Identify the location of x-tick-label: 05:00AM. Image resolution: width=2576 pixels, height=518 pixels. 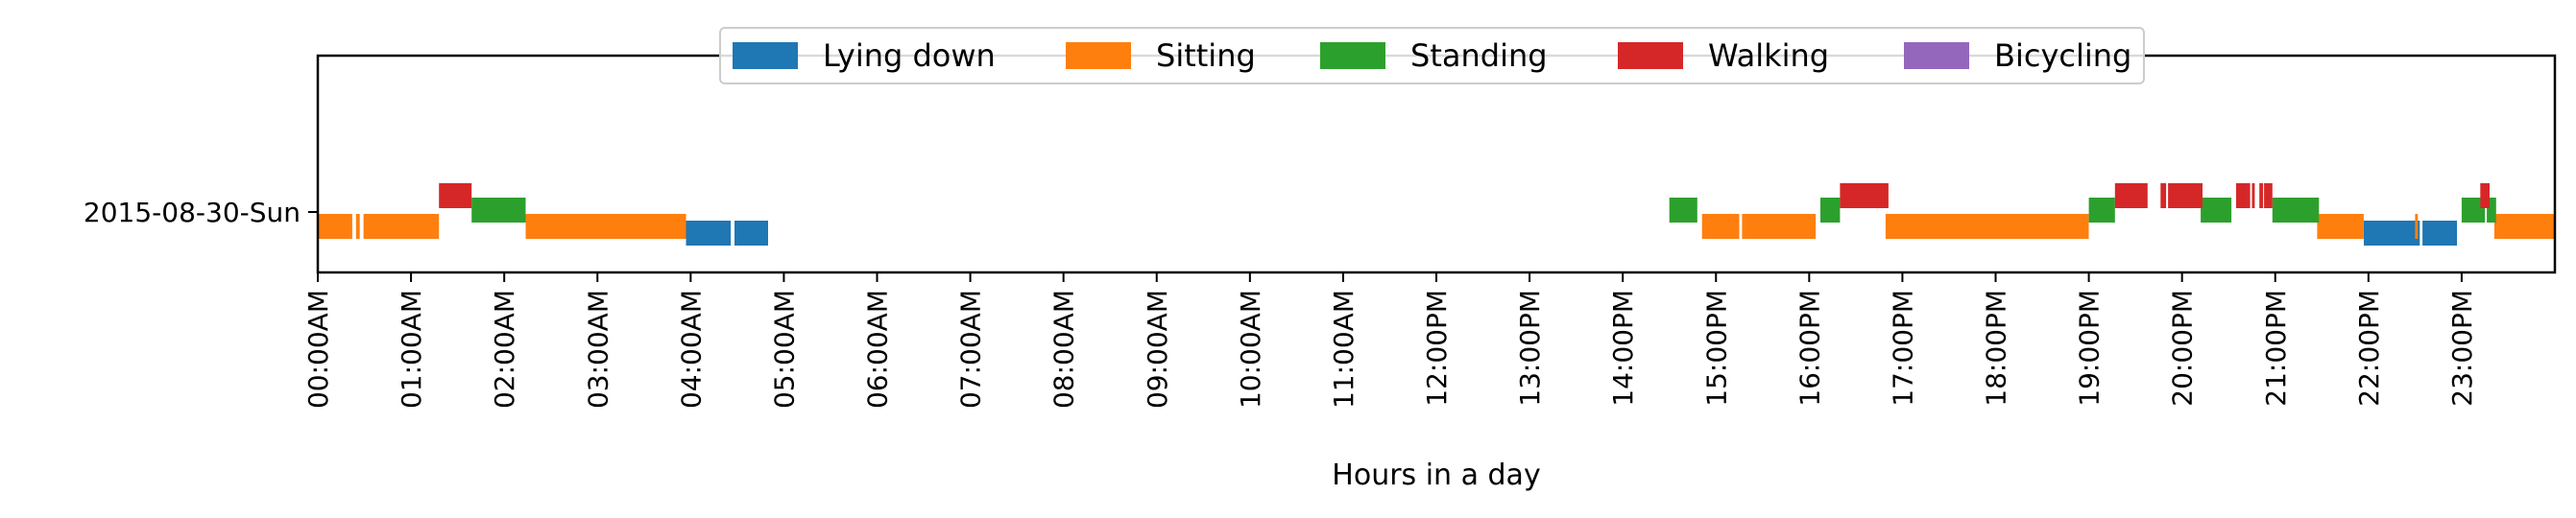
(784, 349).